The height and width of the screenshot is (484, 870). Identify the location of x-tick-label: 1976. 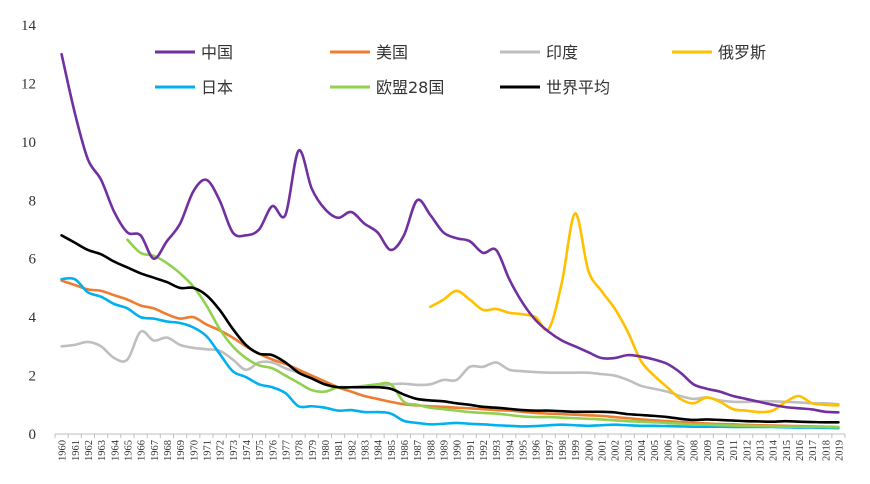
(273, 450).